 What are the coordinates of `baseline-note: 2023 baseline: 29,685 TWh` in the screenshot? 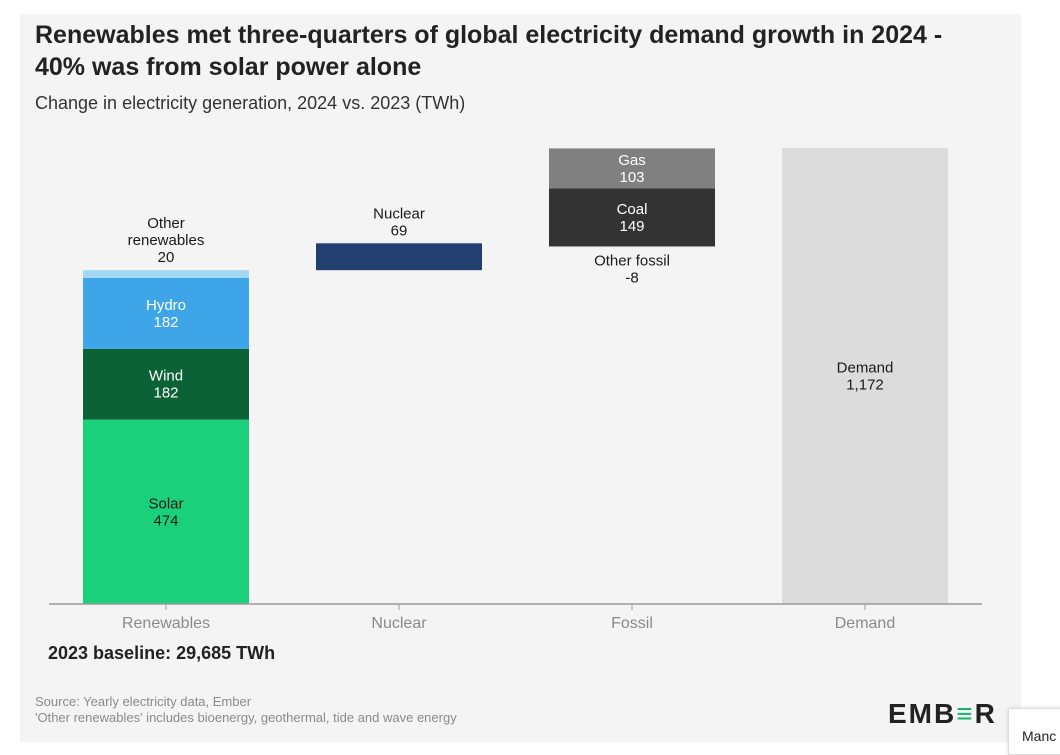 It's located at (162, 653).